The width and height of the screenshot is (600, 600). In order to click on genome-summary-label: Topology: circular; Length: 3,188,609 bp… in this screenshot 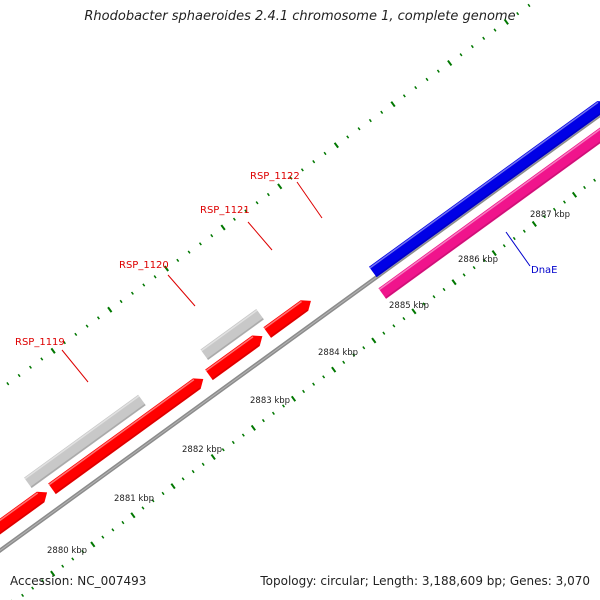, I will do `click(425, 581)`.